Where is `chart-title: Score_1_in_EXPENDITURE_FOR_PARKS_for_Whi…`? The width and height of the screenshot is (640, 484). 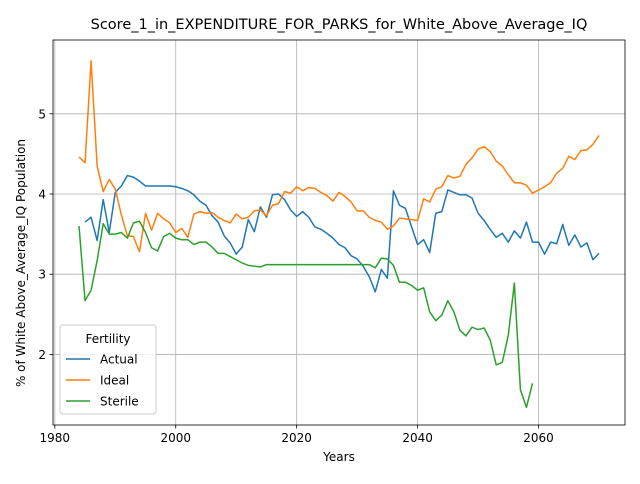 chart-title: Score_1_in_EXPENDITURE_FOR_PARKS_for_Whi… is located at coordinates (339, 25).